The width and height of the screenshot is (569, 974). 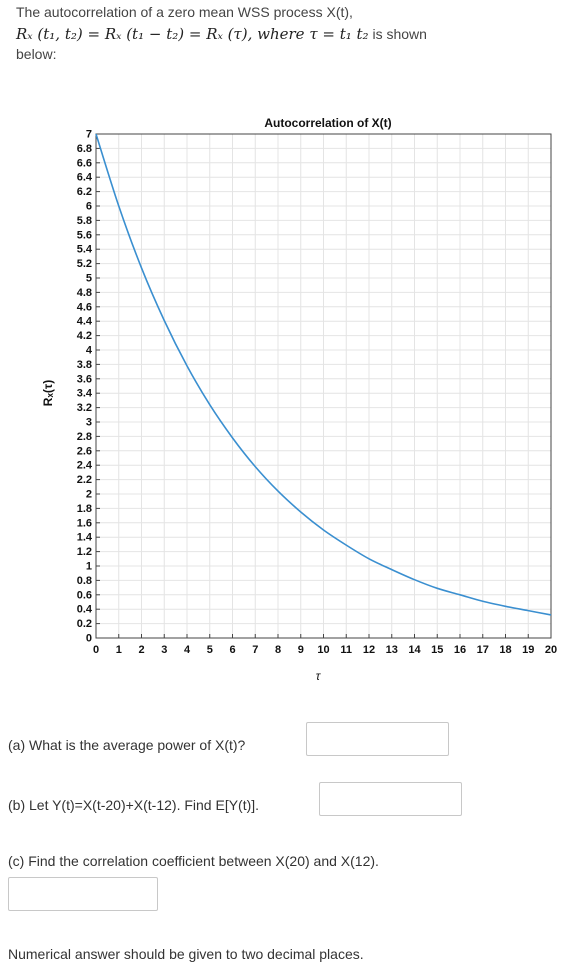 I want to click on answer-b-input, so click(x=390, y=799).